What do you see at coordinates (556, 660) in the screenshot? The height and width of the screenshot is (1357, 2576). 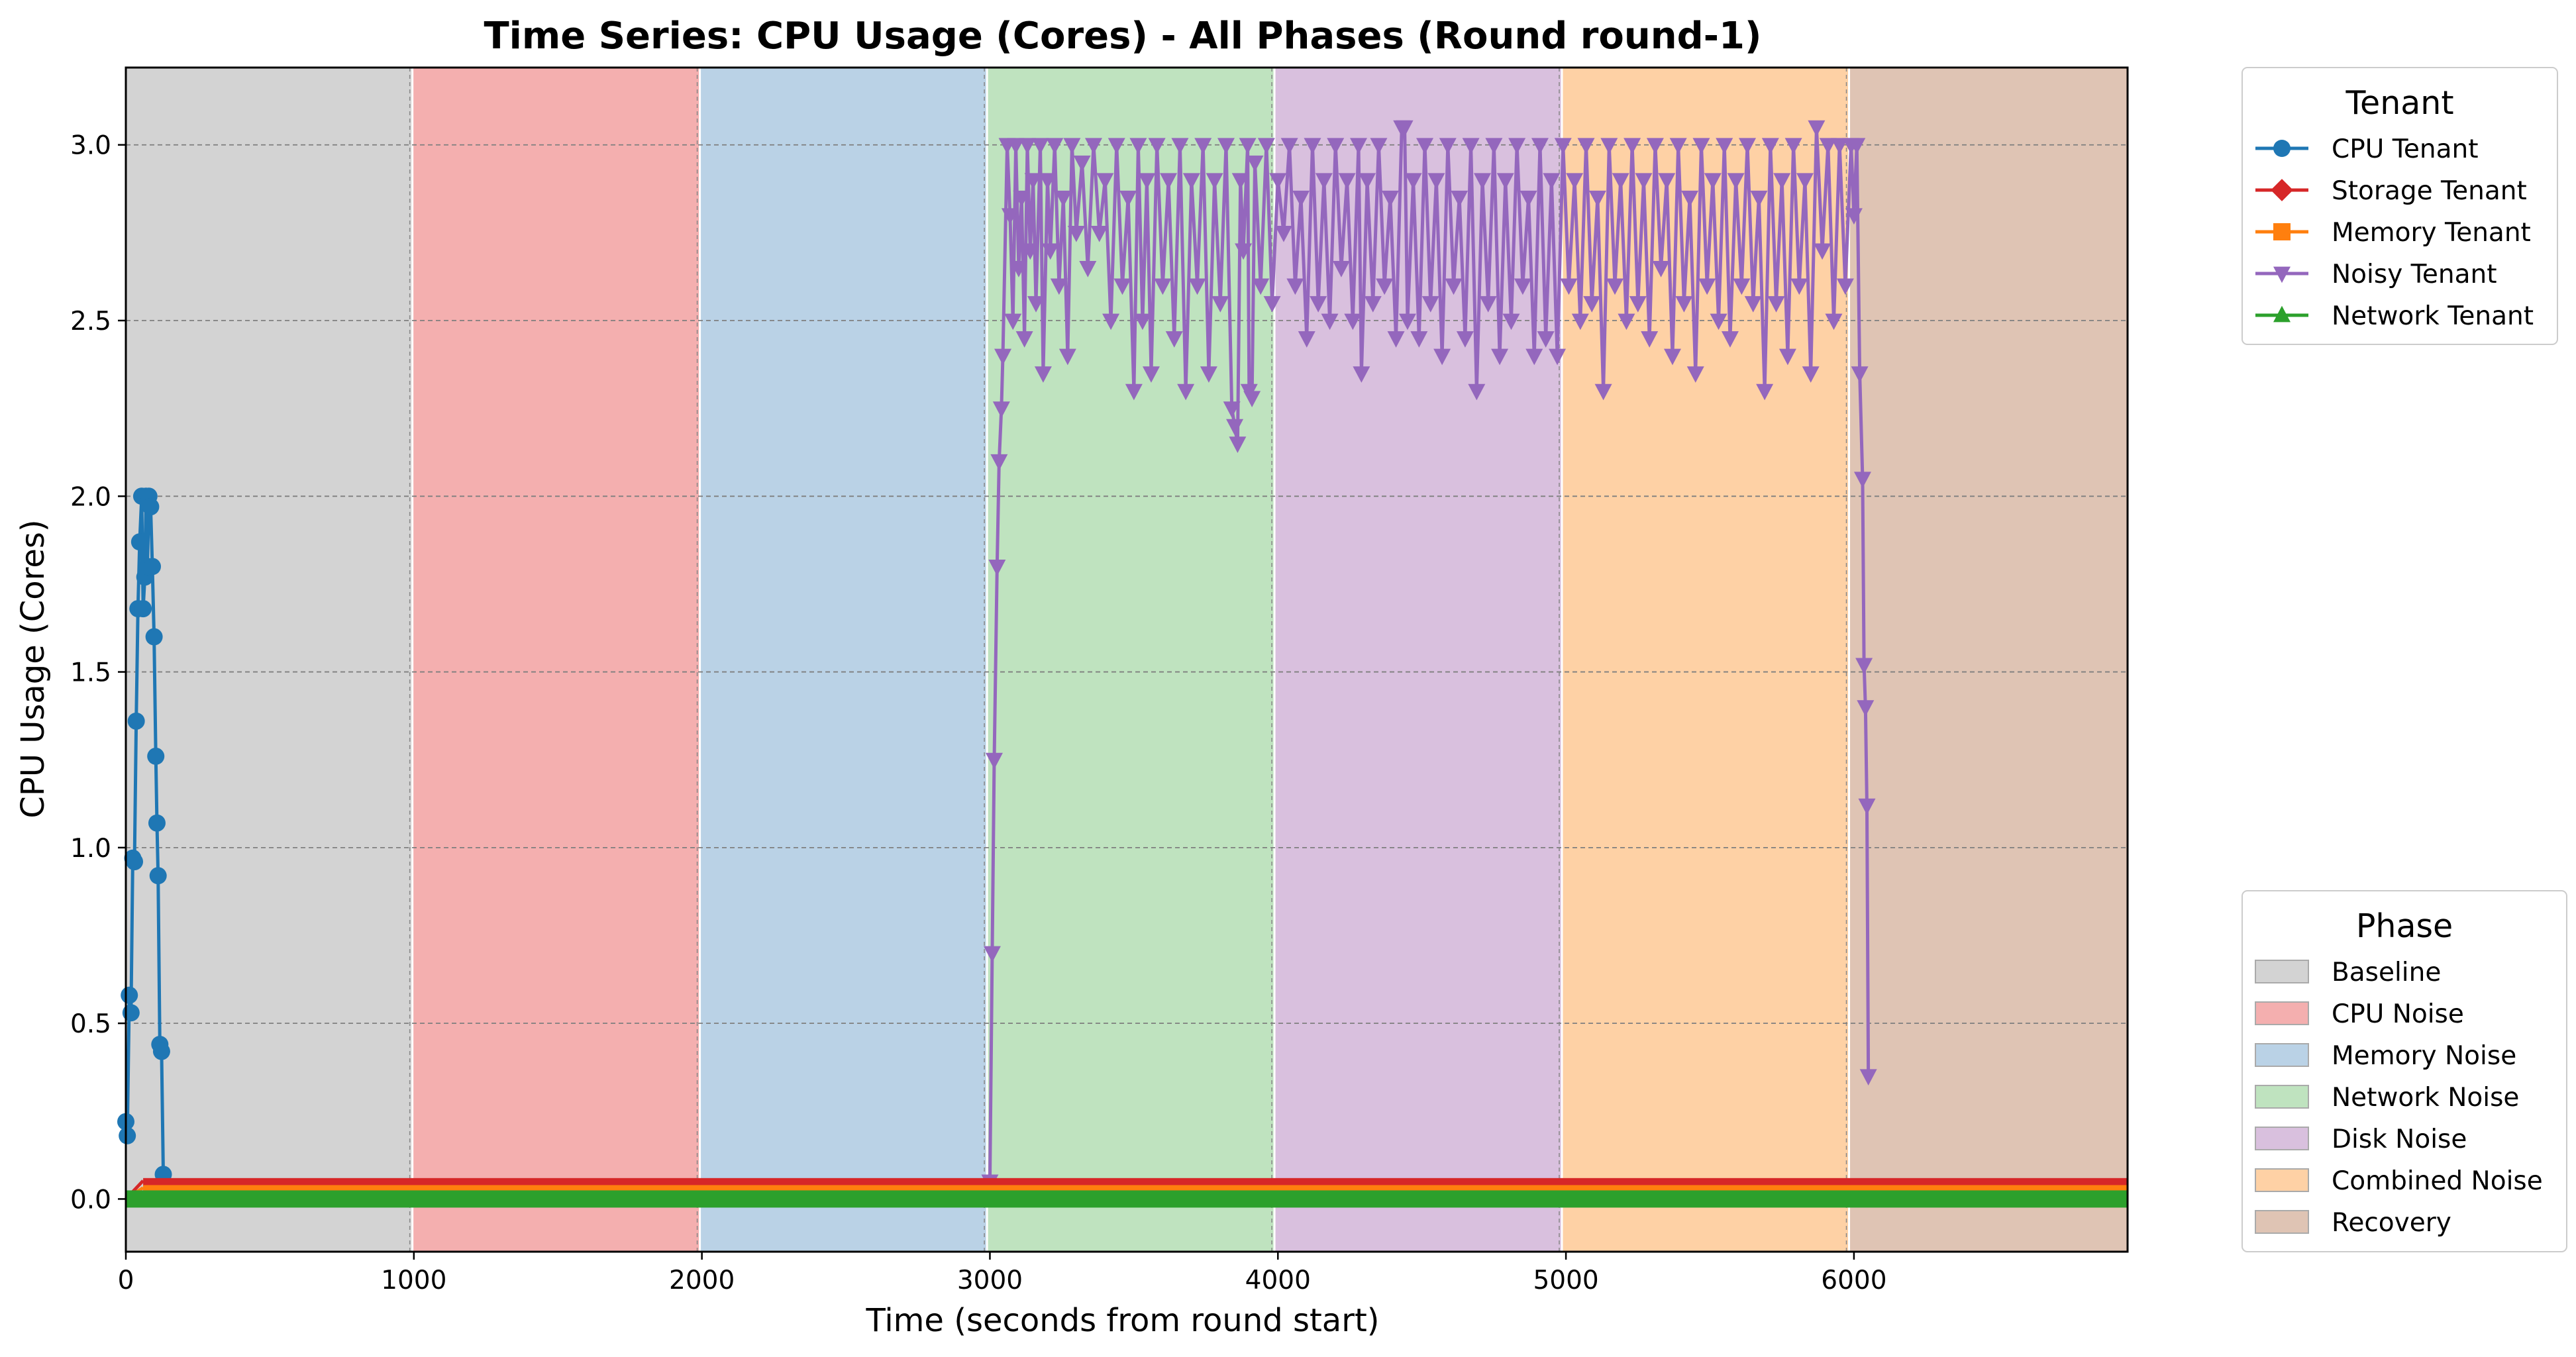 I see `phase-band-cpu-noise` at bounding box center [556, 660].